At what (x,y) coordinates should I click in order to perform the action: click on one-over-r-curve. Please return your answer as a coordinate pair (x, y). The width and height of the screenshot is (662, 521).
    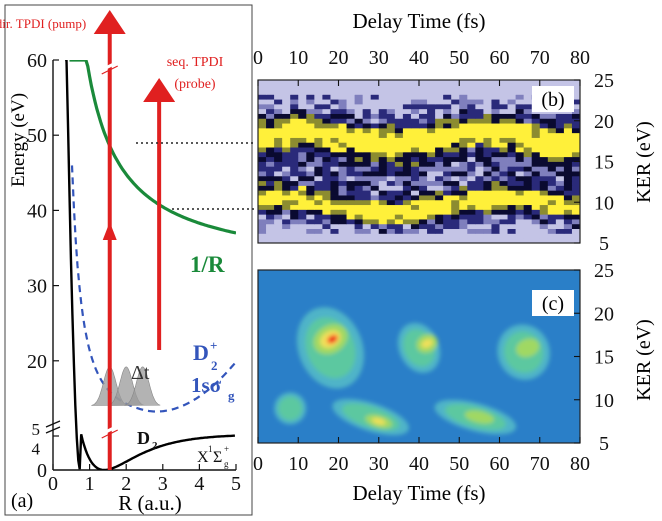
    Looking at the image, I should click on (152, 147).